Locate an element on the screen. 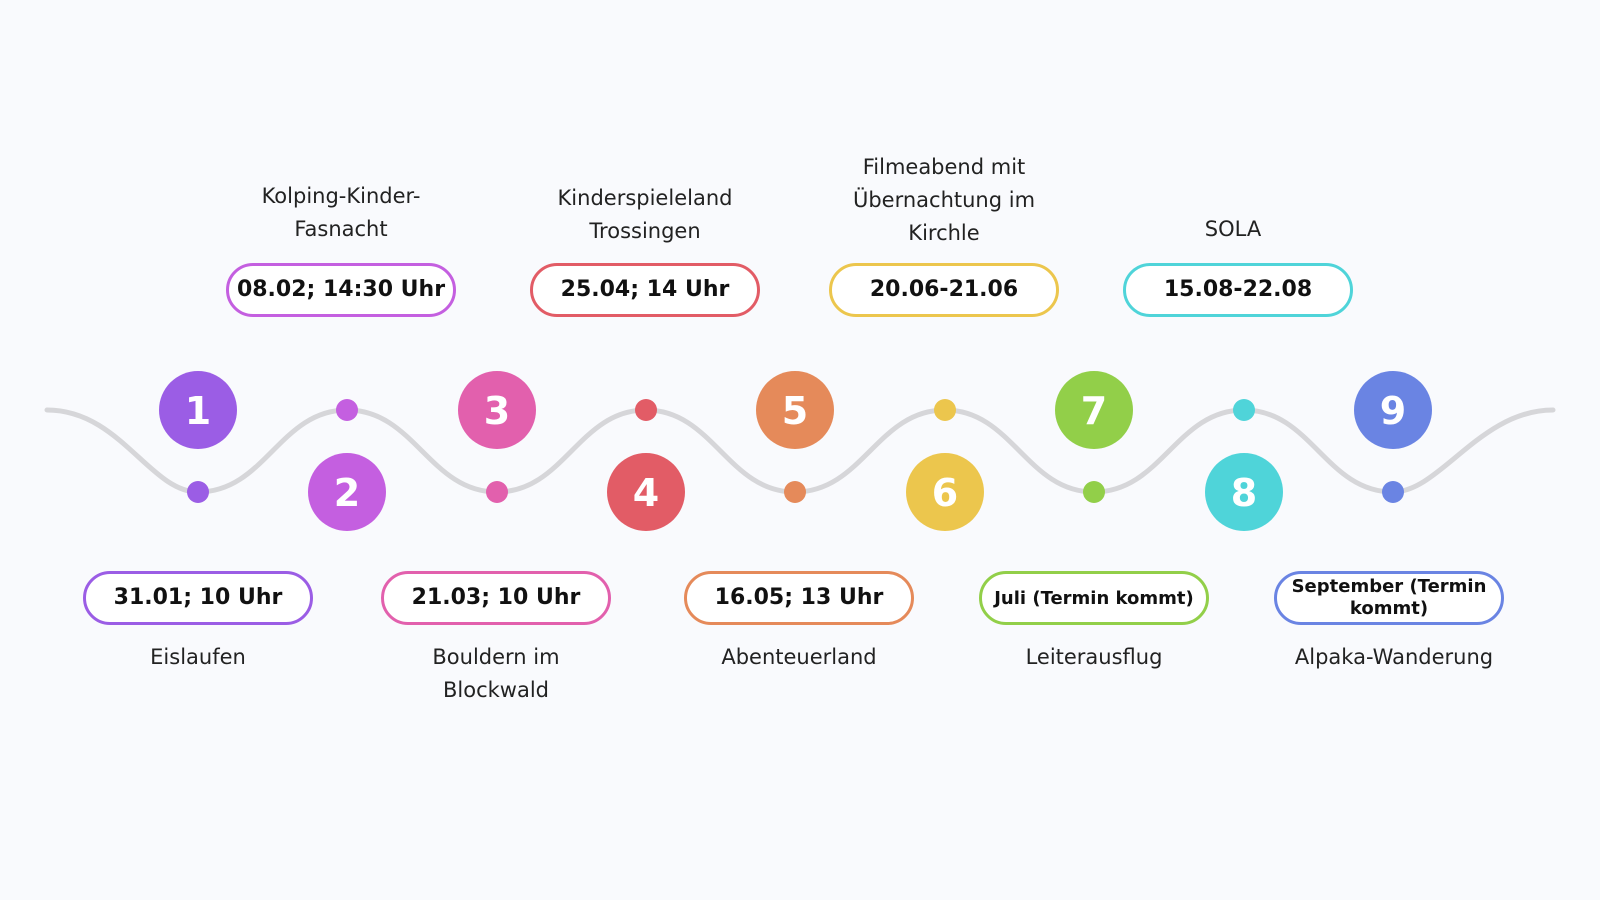 The height and width of the screenshot is (900, 1600). event-2-wave-dot is located at coordinates (347, 410).